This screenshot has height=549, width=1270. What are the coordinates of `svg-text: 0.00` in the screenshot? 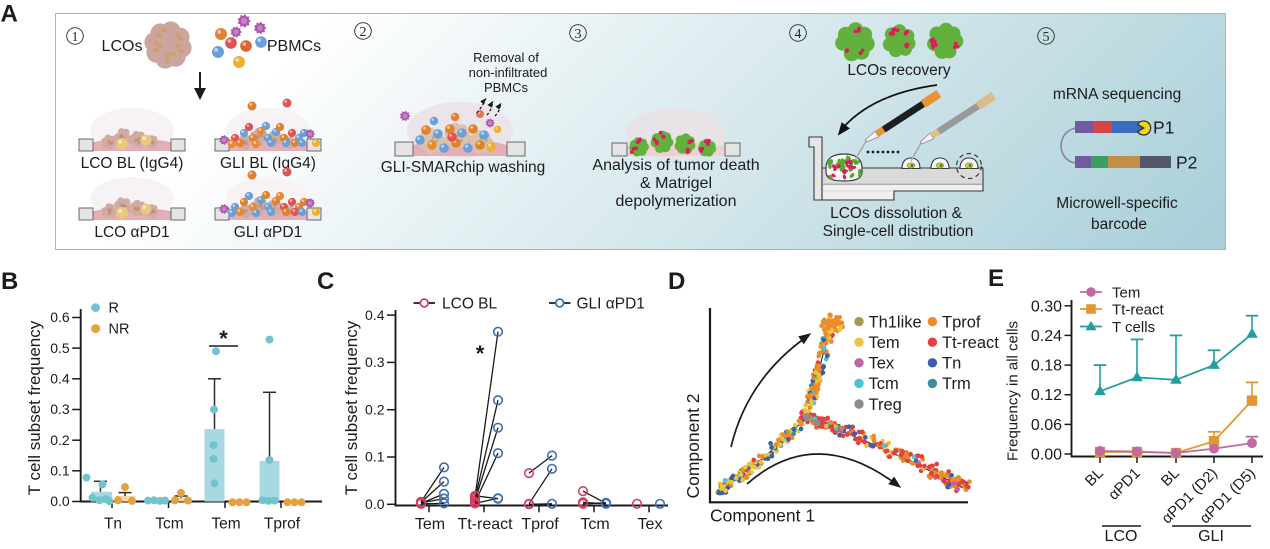 It's located at (1046, 455).